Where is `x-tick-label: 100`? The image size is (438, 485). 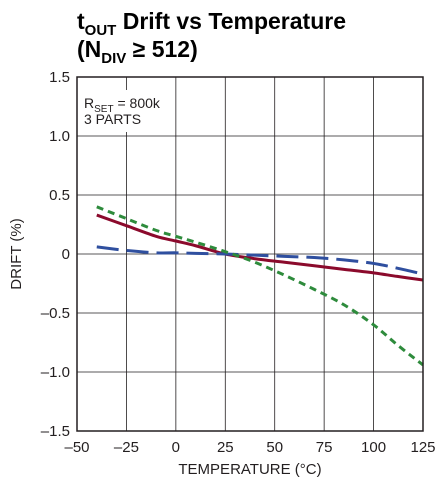 x-tick-label: 100 is located at coordinates (373, 447).